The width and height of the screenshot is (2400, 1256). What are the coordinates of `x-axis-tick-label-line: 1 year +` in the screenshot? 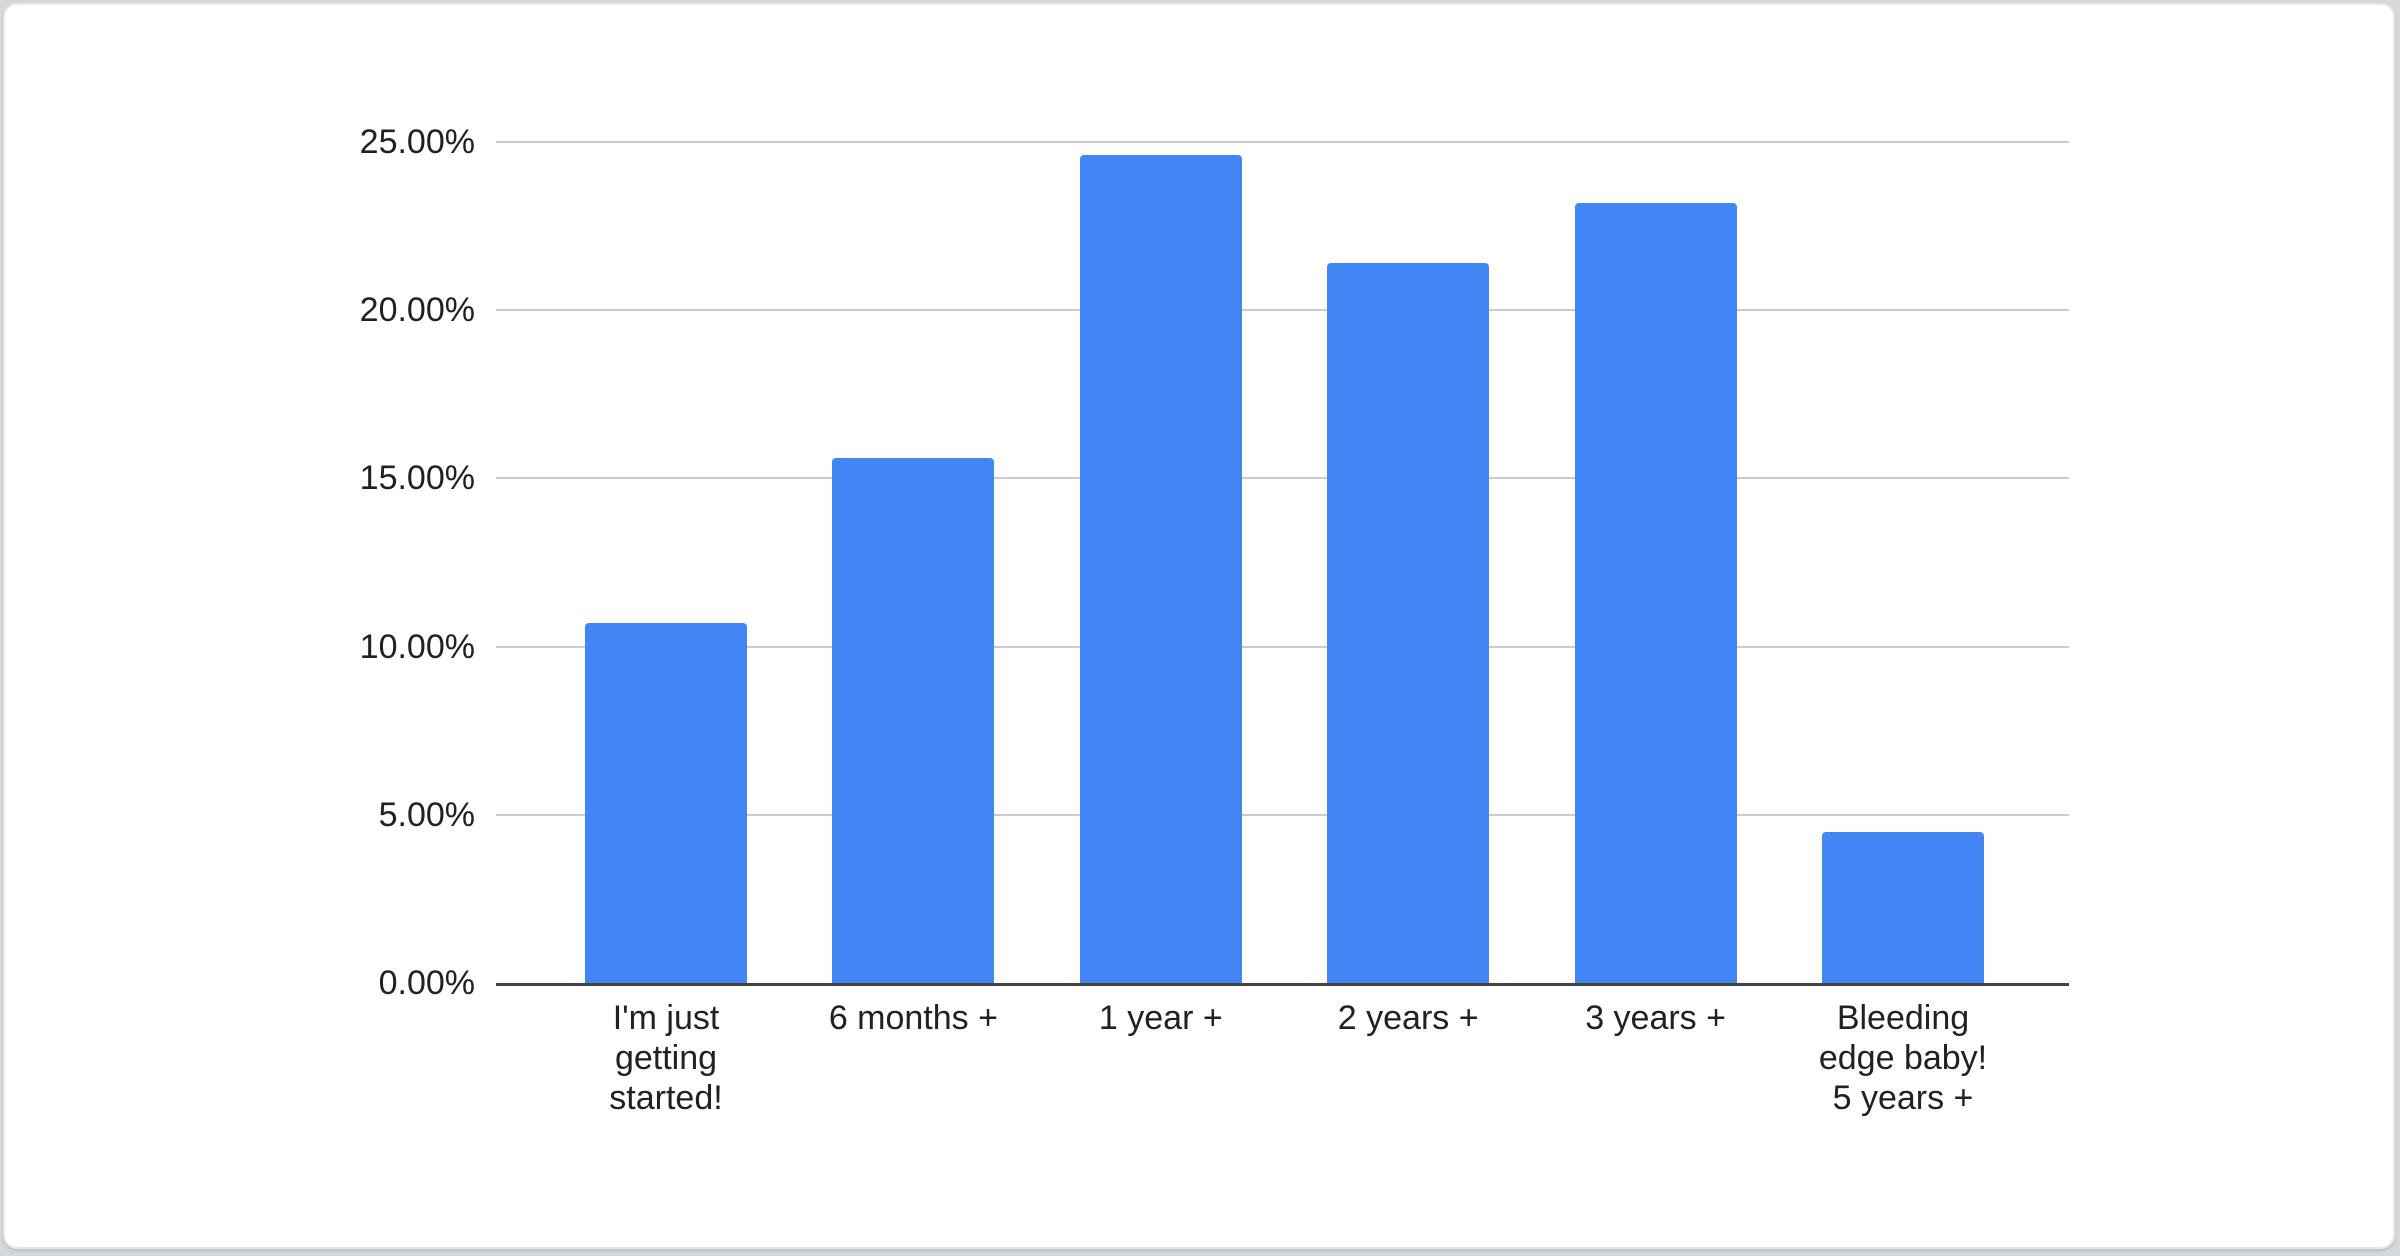 It's located at (1160, 1018).